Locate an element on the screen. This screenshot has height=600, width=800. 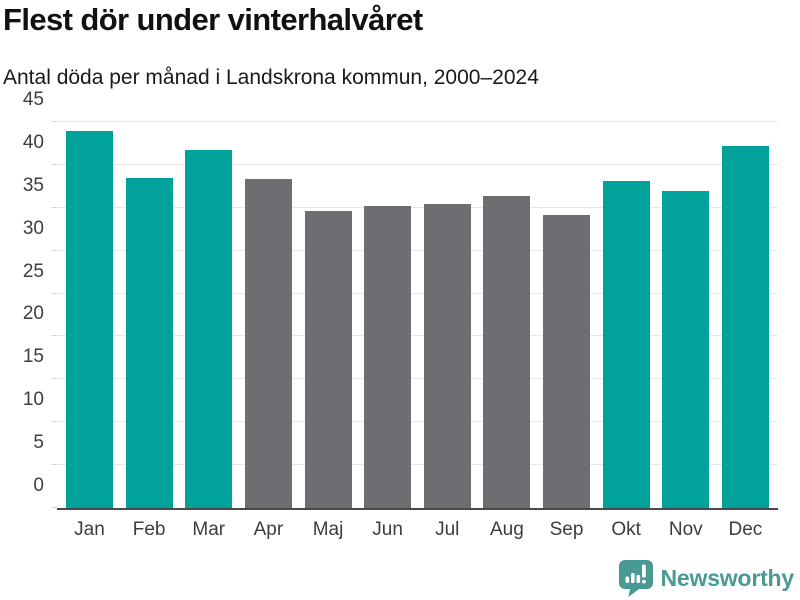
x-axis-label: Aug is located at coordinates (506, 529).